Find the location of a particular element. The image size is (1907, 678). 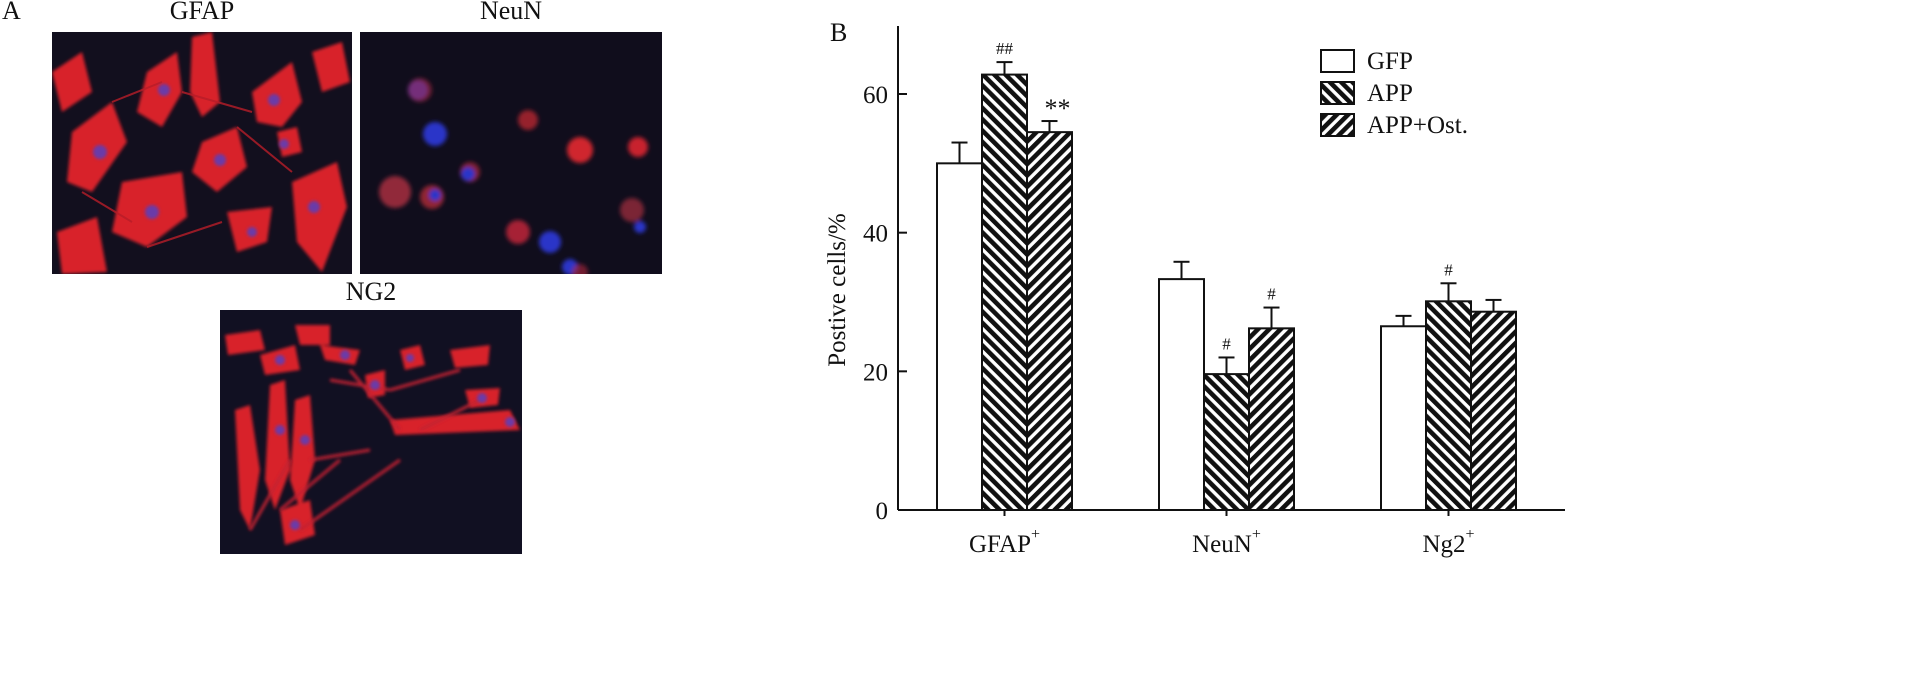

legend-label: APP+Ost. is located at coordinates (1417, 125).